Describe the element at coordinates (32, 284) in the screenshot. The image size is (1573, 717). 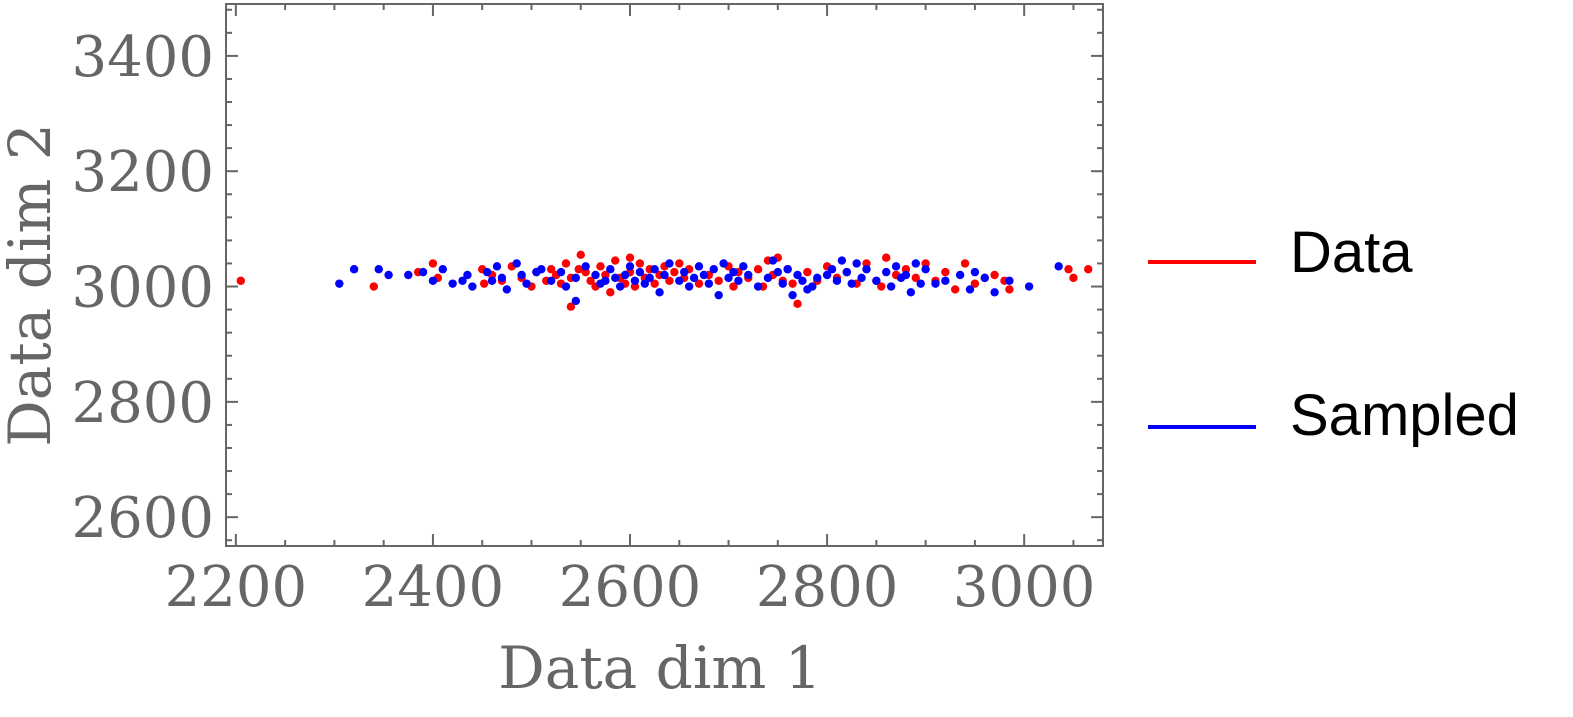
I see `y-axis-title: Data dim 2` at that location.